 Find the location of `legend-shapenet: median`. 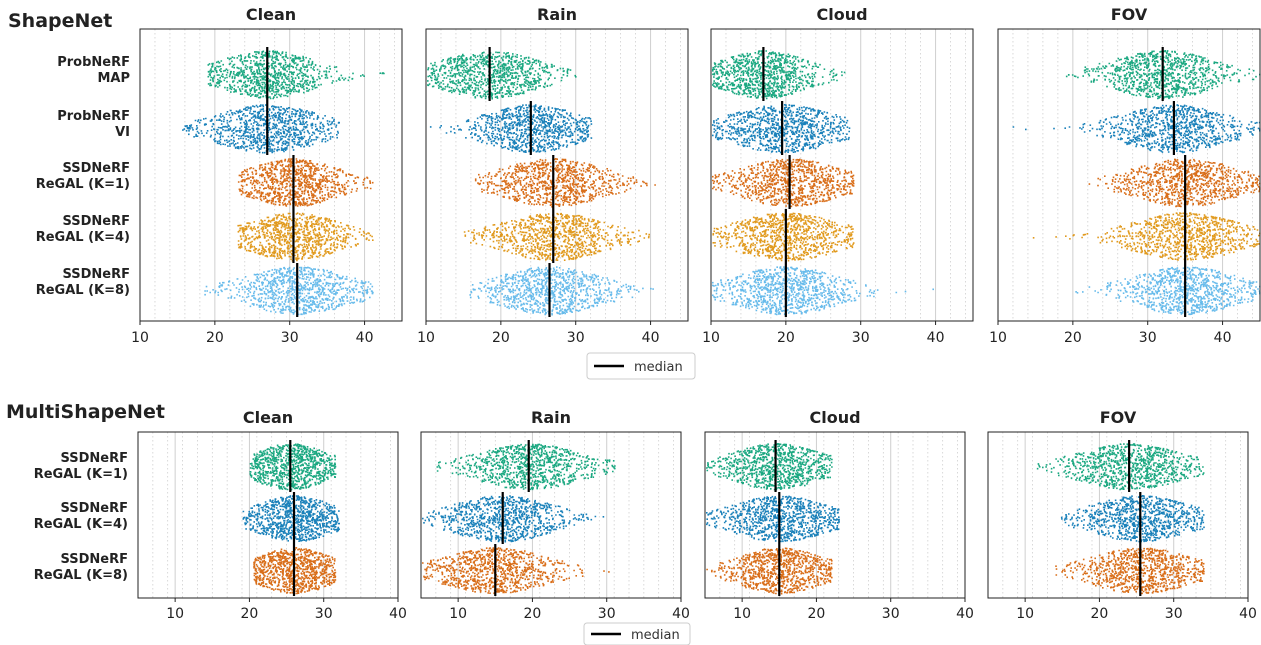

legend-shapenet: median is located at coordinates (641, 366).